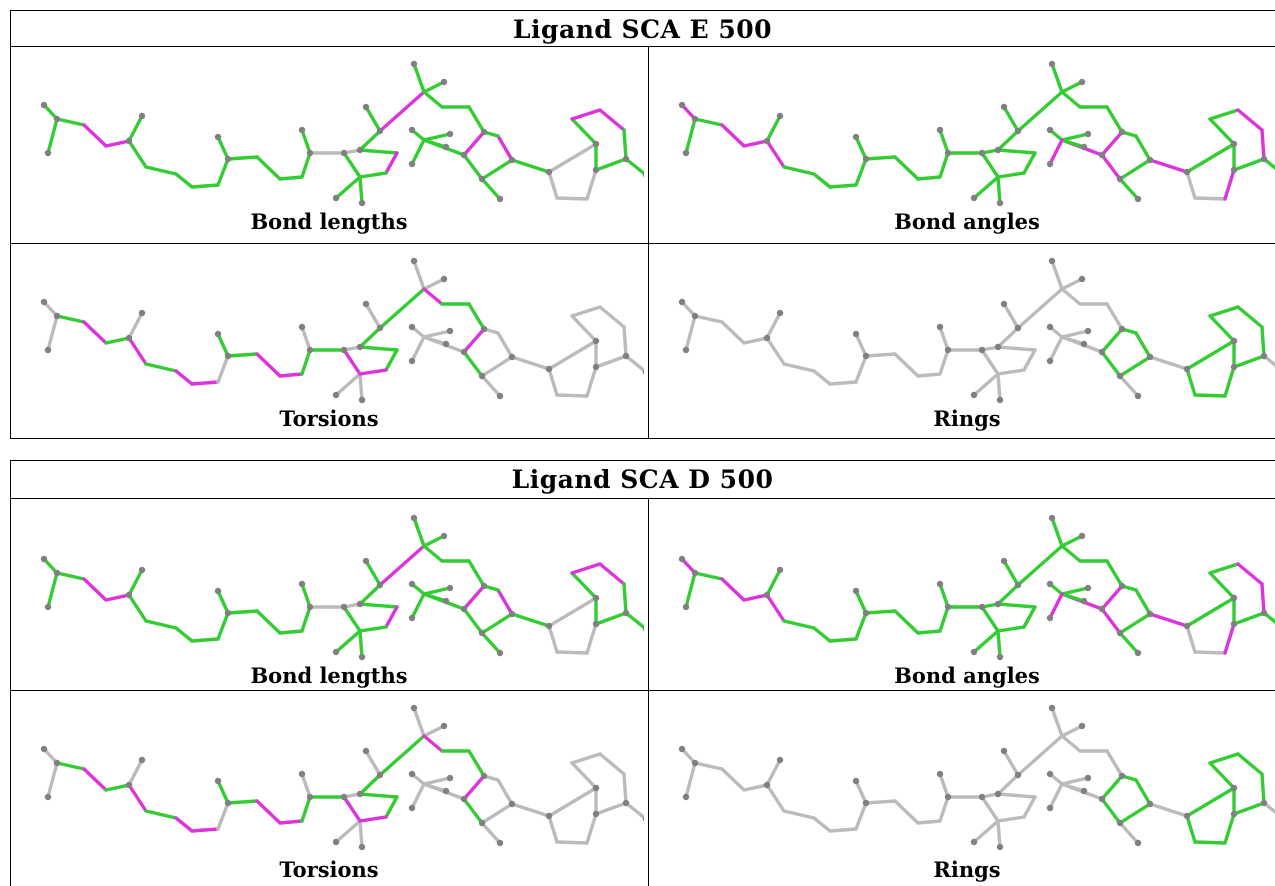  What do you see at coordinates (963, 788) in the screenshot?
I see `panel-rings: Rings` at bounding box center [963, 788].